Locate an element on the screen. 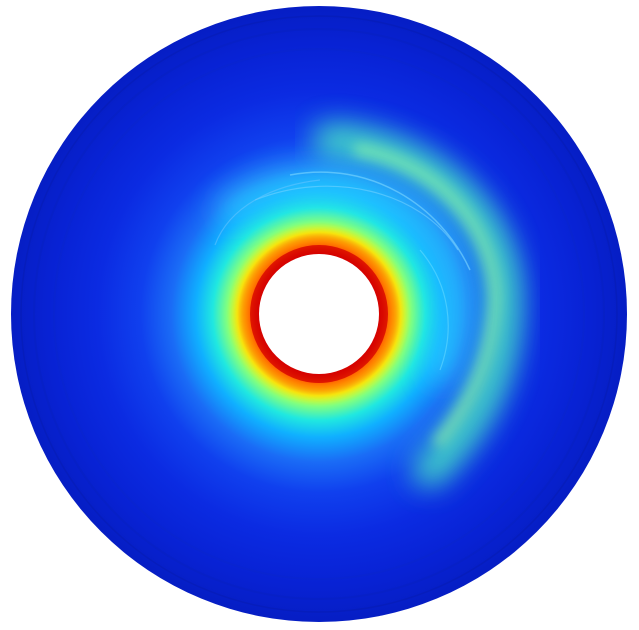 The image size is (639, 630). central-hole is located at coordinates (319, 314).